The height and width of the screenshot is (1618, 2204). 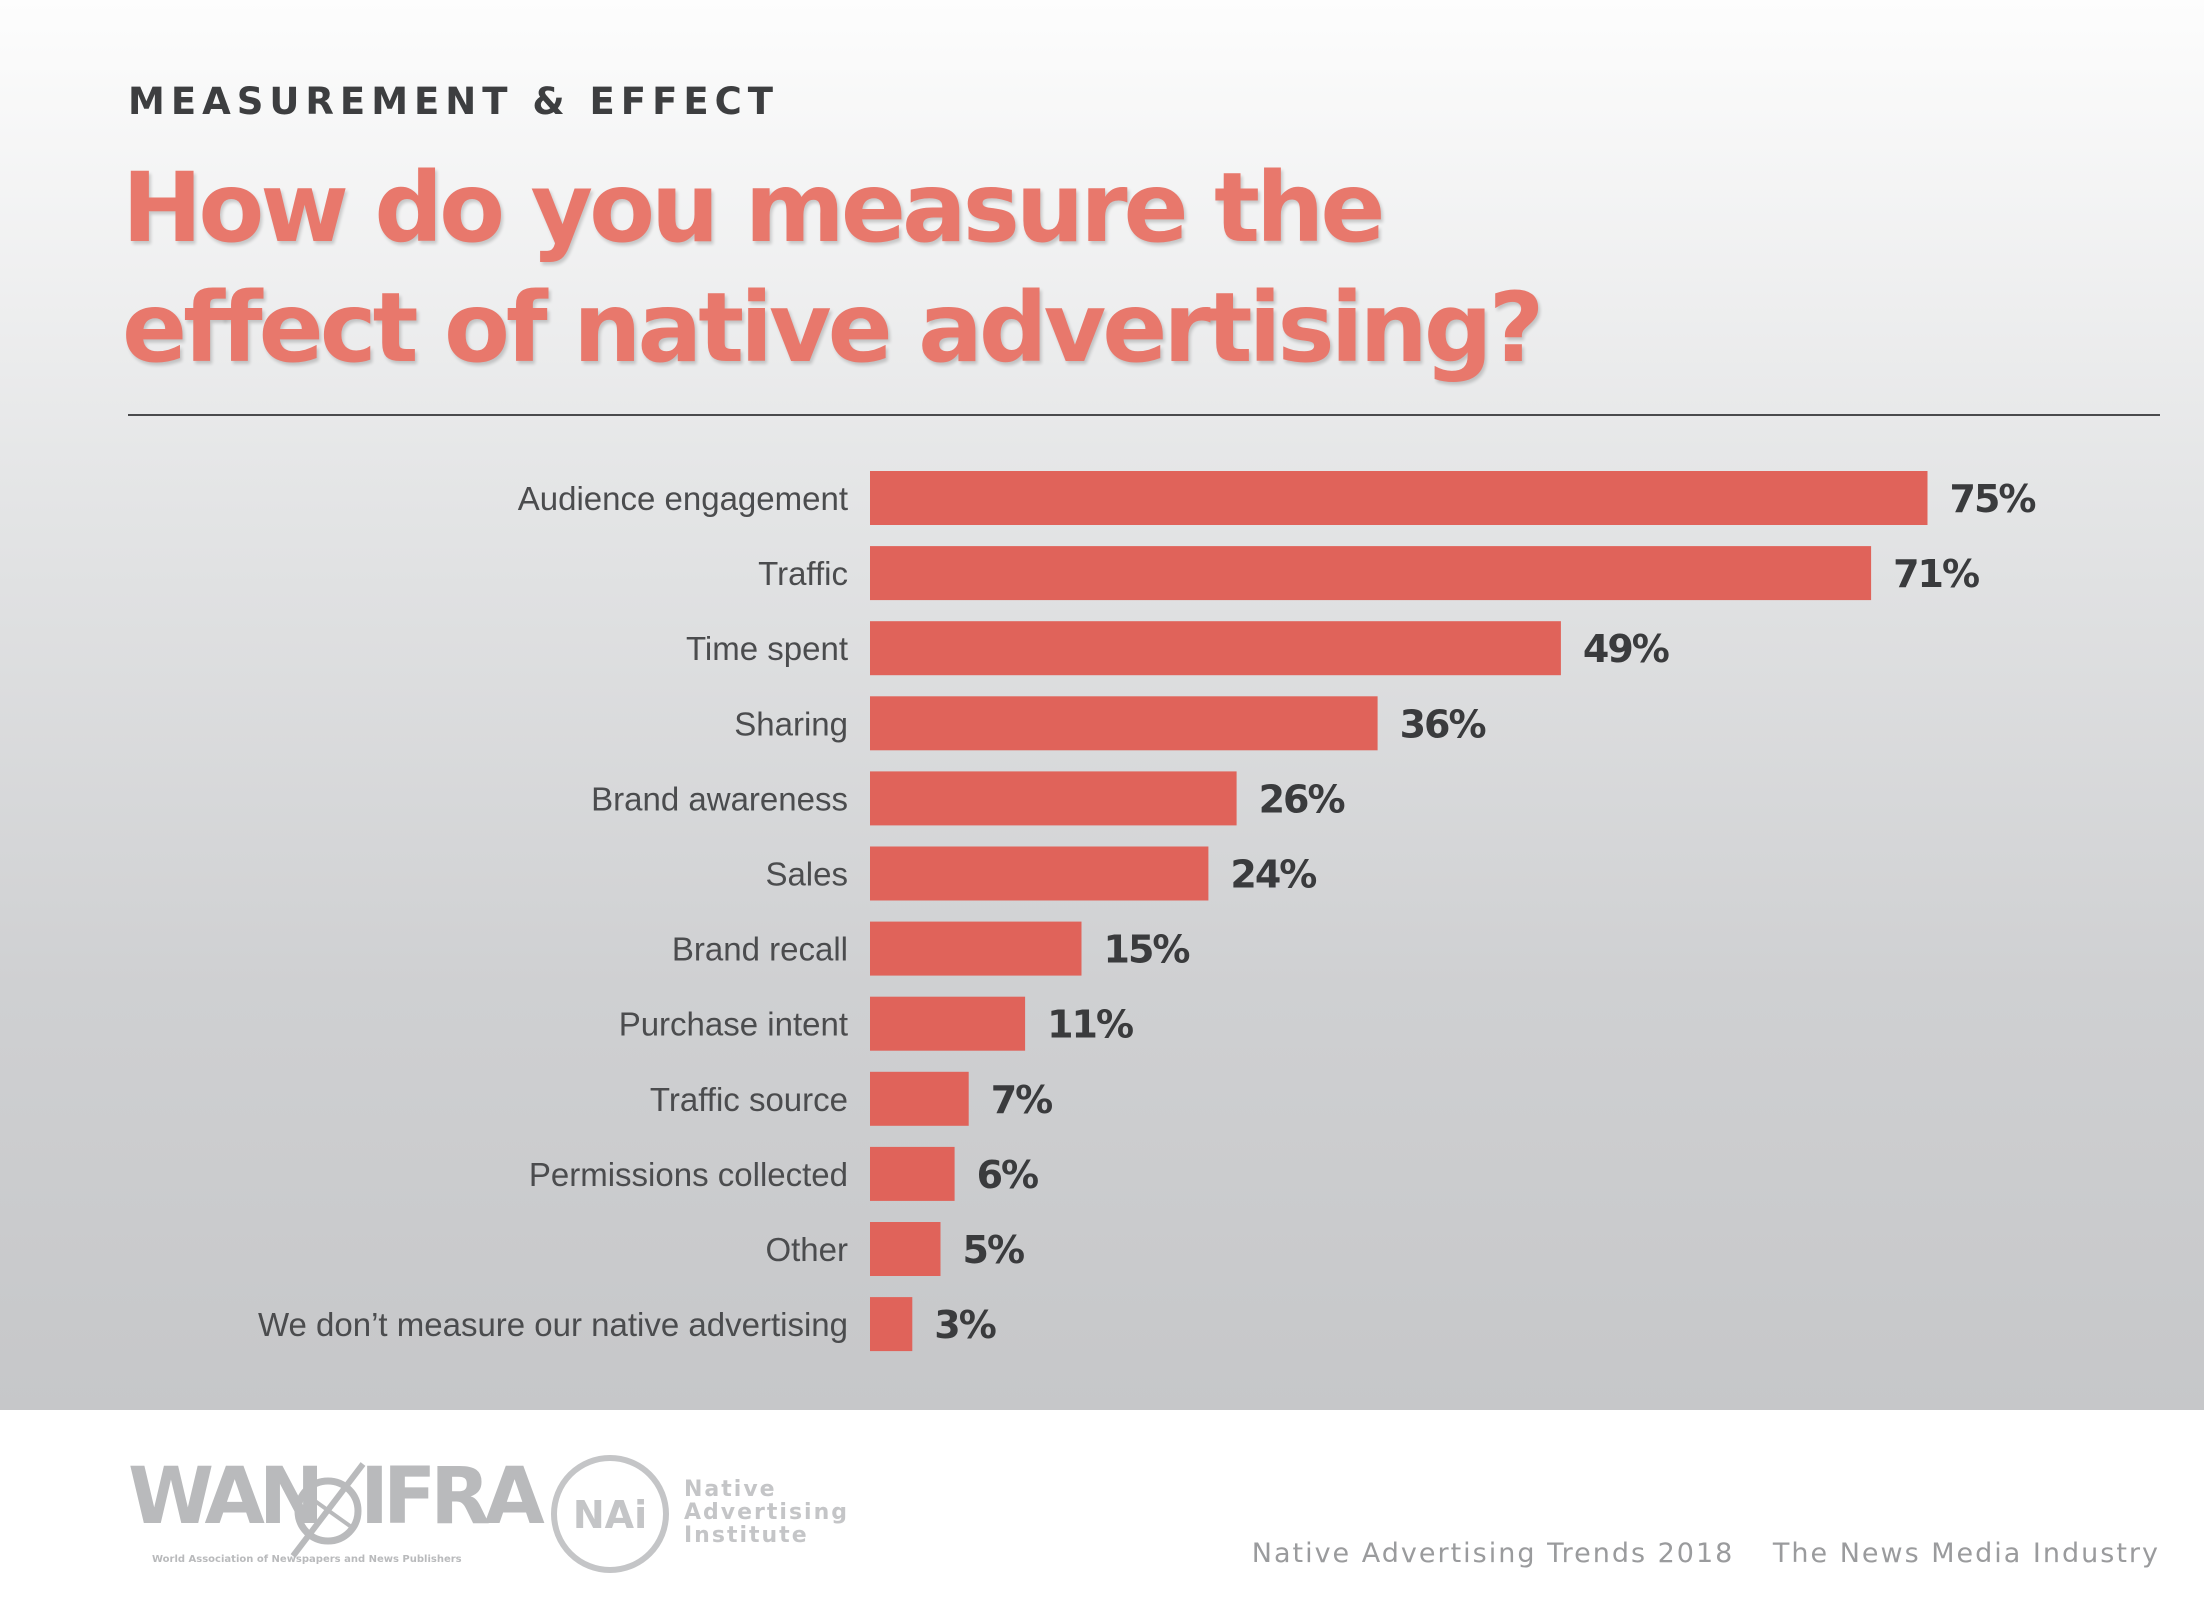 I want to click on category-label: Brand awareness, so click(x=719, y=798).